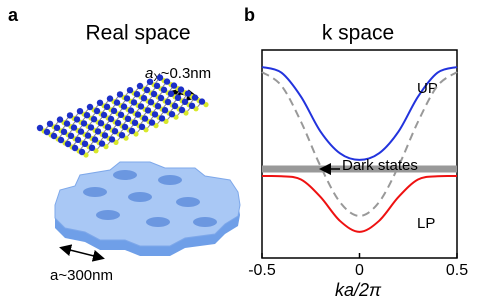  Describe the element at coordinates (249, 15) in the screenshot. I see `panel-label: b` at that location.